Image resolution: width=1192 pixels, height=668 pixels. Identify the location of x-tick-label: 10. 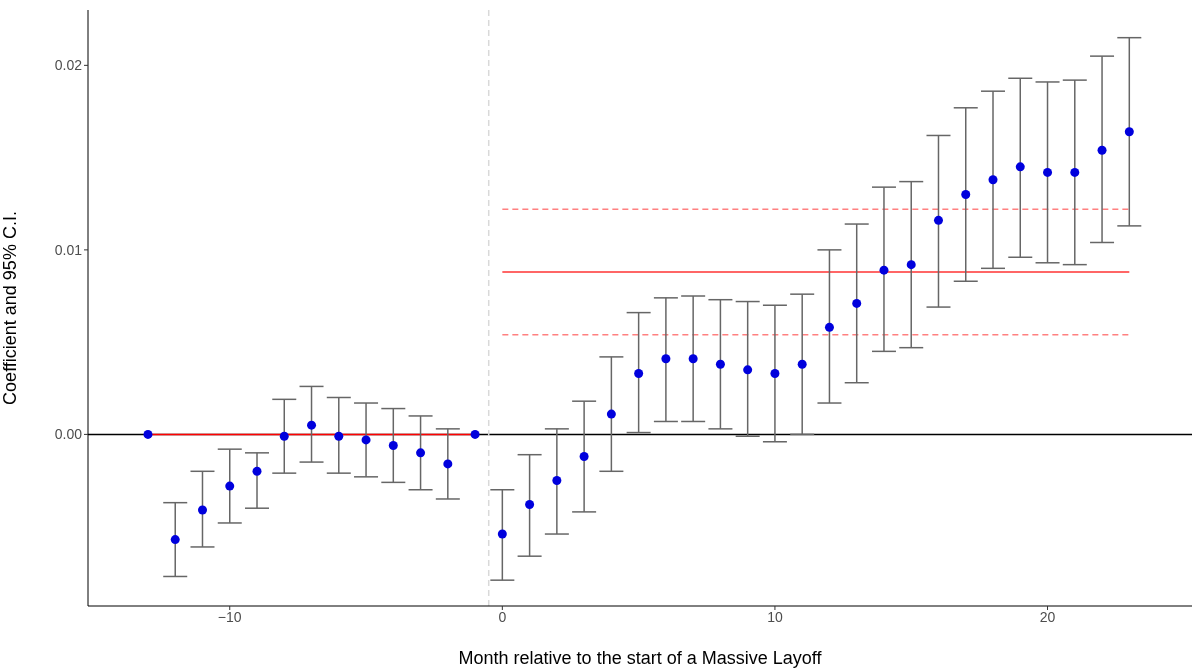
(775, 616).